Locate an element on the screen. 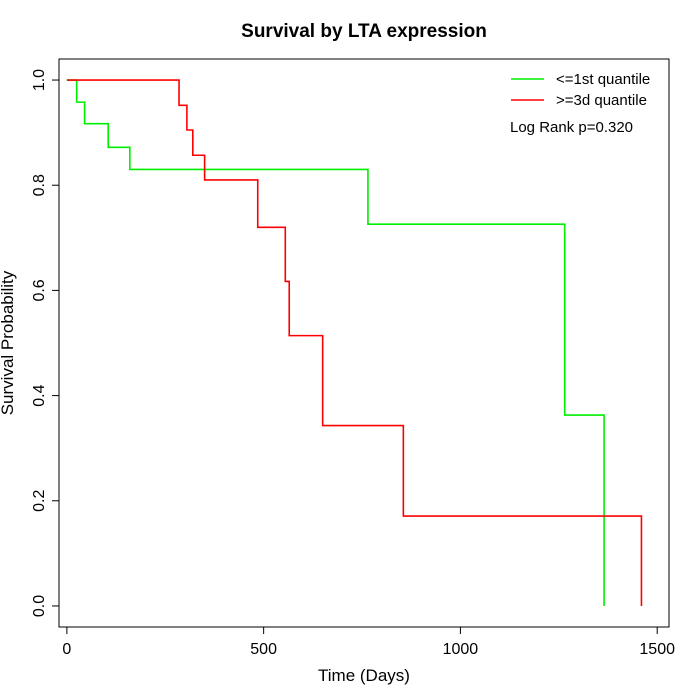 Image resolution: width=700 pixels, height=700 pixels. y-tick-label: 1.0 is located at coordinates (39, 80).